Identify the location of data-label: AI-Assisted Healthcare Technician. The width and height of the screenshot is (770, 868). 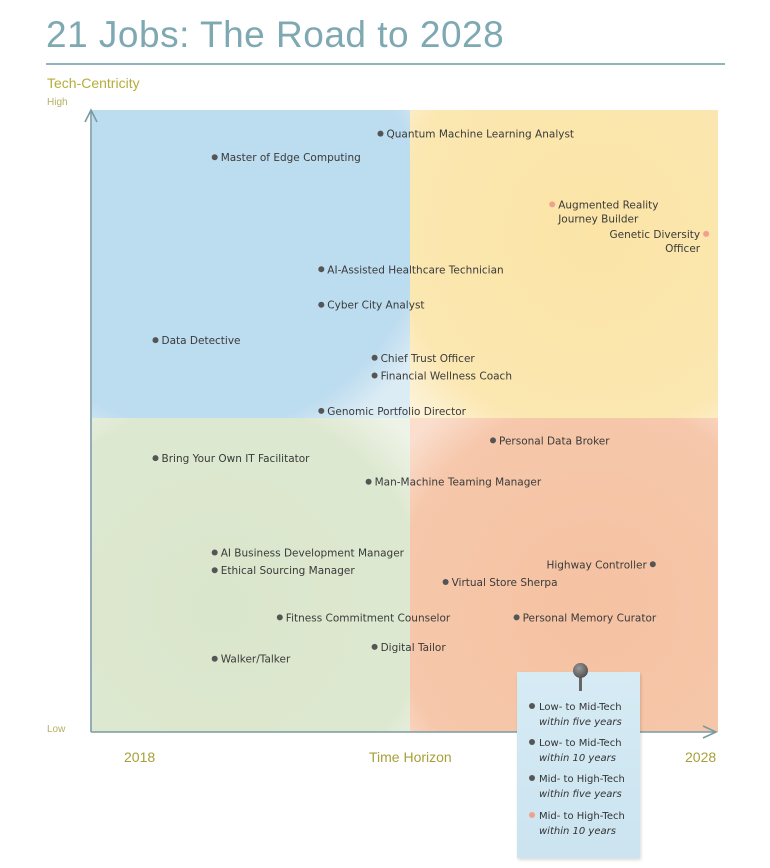
(415, 270).